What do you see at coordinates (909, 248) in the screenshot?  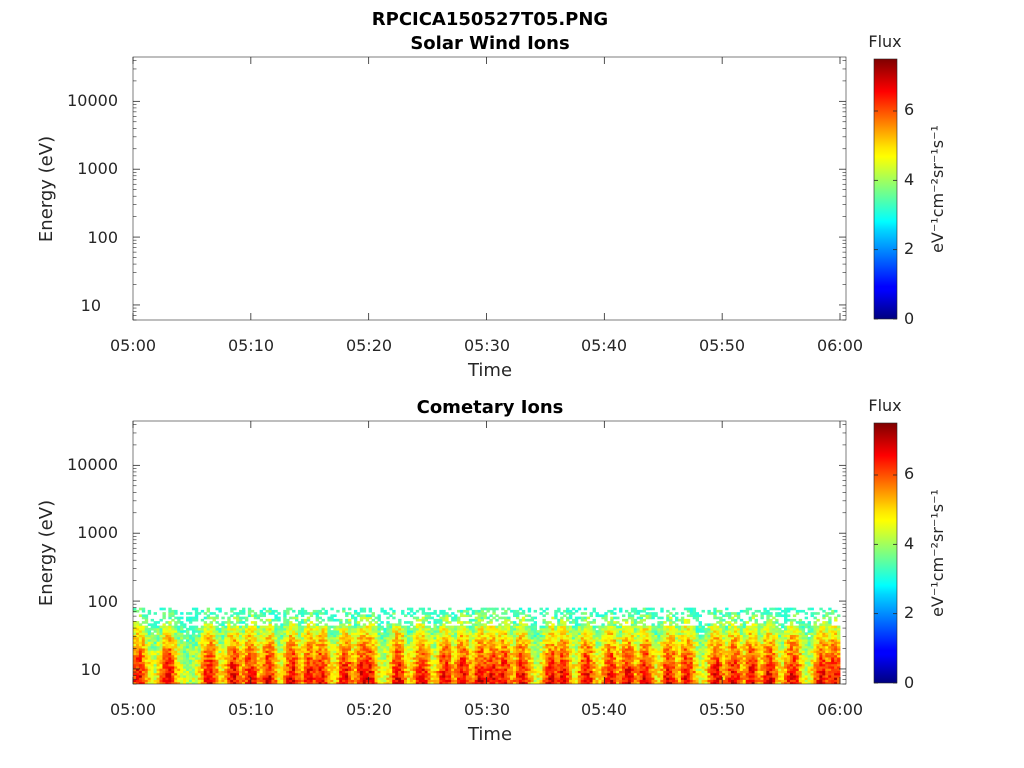 I see `colorbar-tick-label: 2` at bounding box center [909, 248].